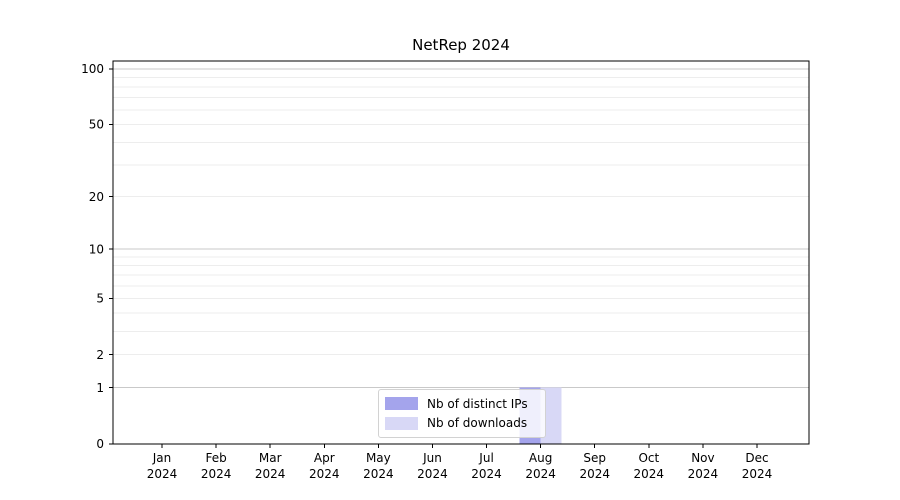 Image resolution: width=900 pixels, height=500 pixels. I want to click on y-tick-label-5: 5, so click(100, 299).